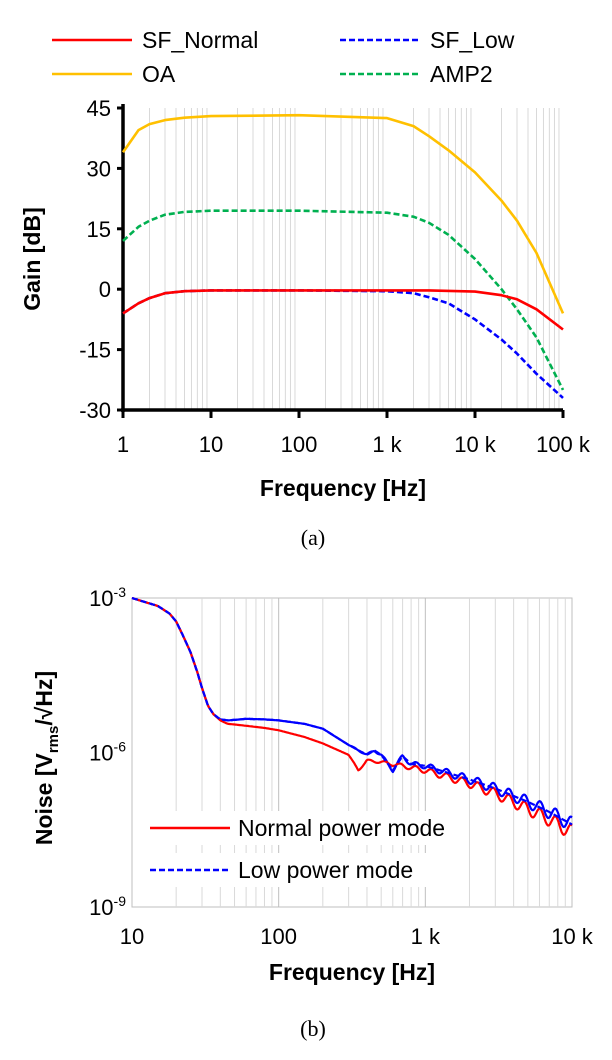  What do you see at coordinates (120, 592) in the screenshot?
I see `y-tick-exponent: -3` at bounding box center [120, 592].